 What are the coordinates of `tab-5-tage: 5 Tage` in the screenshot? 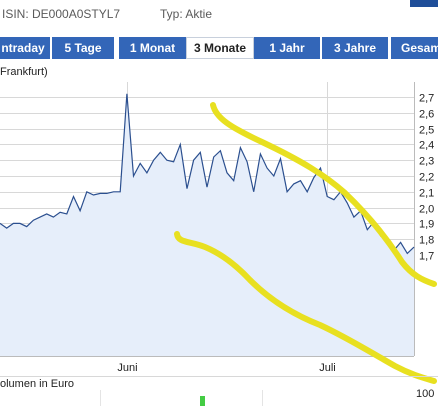 It's located at (83, 48).